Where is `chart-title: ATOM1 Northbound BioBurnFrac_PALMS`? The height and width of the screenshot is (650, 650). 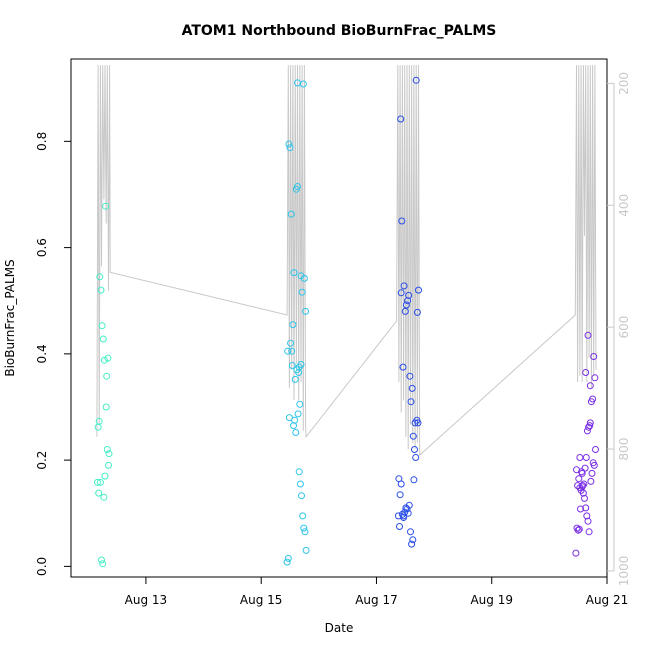 chart-title: ATOM1 Northbound BioBurnFrac_PALMS is located at coordinates (339, 31).